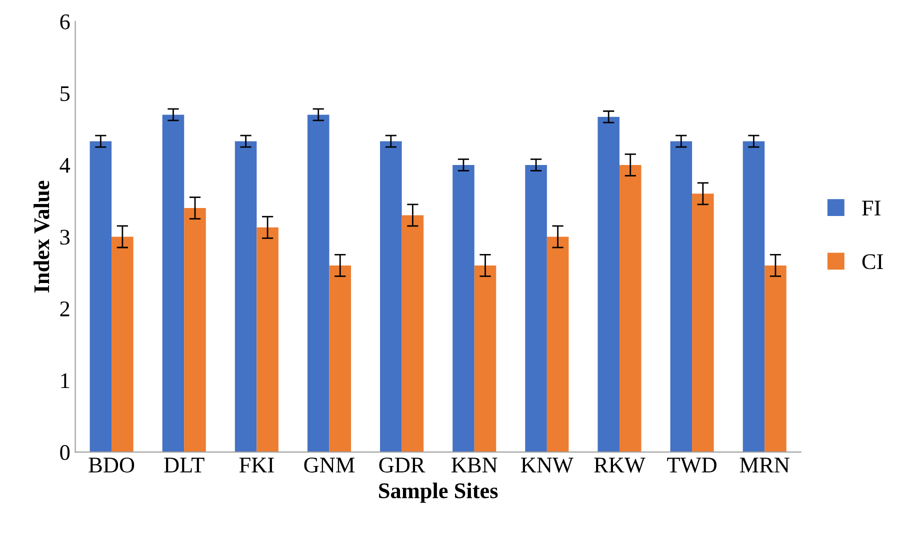 Image resolution: width=907 pixels, height=535 pixels. Describe the element at coordinates (65, 22) in the screenshot. I see `y-tick-label: 6` at that location.